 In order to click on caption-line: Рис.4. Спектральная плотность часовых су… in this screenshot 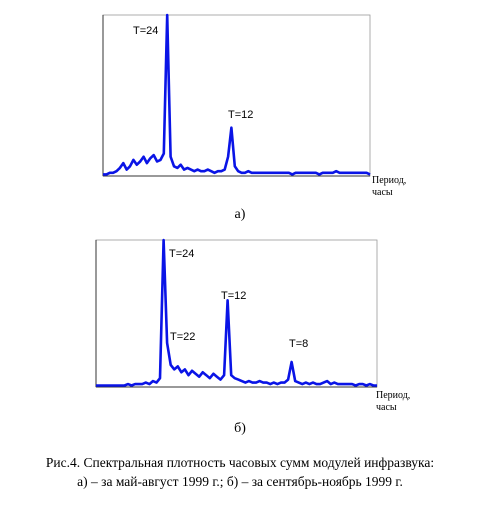, I will do `click(240, 462)`.